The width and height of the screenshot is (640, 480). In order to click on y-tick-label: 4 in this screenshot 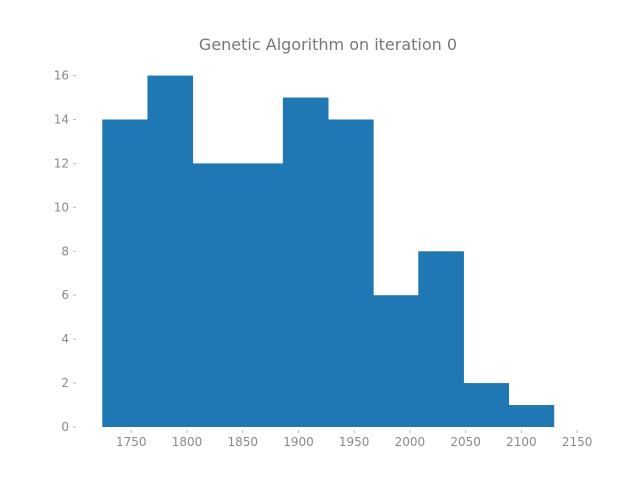, I will do `click(65, 339)`.